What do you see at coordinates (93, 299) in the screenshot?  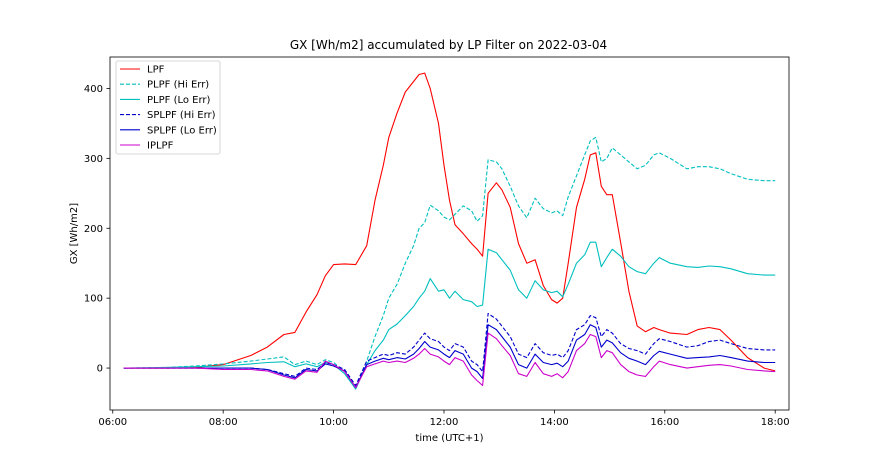 I see `y-tick-label: 100` at bounding box center [93, 299].